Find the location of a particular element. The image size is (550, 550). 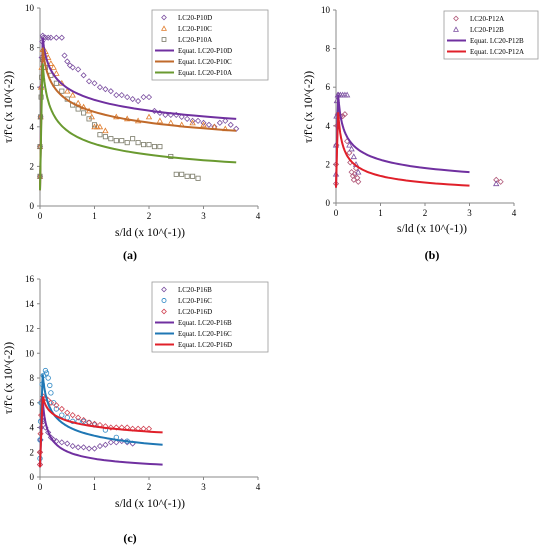

legend-label: LC20-P10C is located at coordinates (195, 29).